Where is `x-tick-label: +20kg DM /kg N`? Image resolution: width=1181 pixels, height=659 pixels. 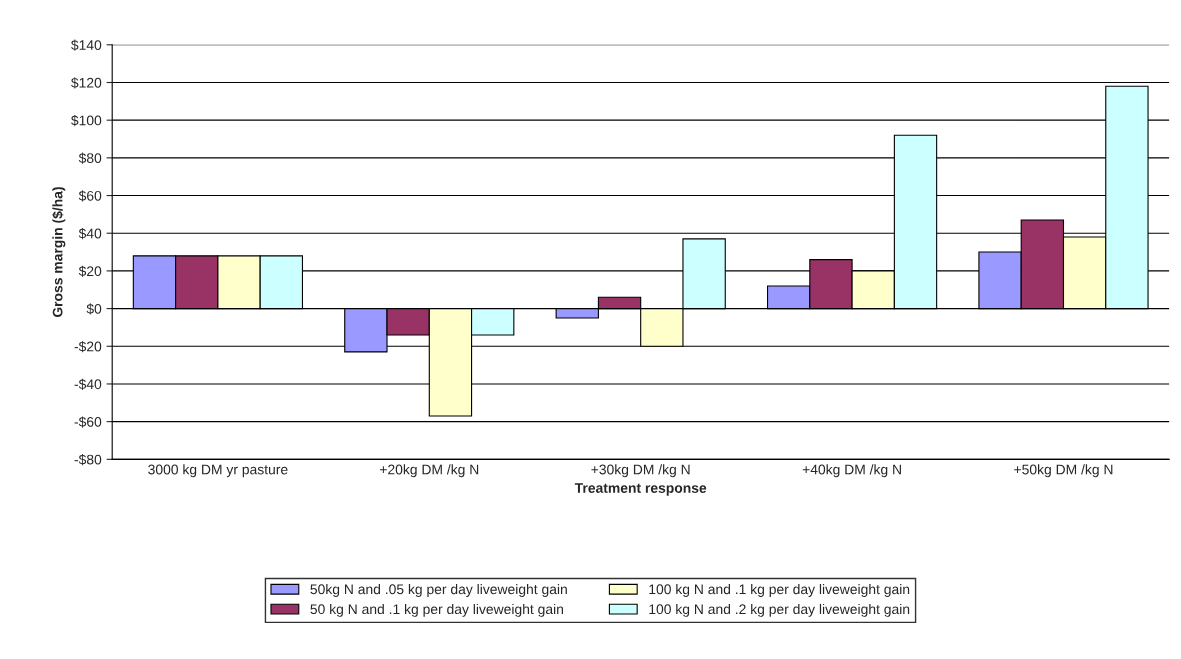
x-tick-label: +20kg DM /kg N is located at coordinates (429, 471).